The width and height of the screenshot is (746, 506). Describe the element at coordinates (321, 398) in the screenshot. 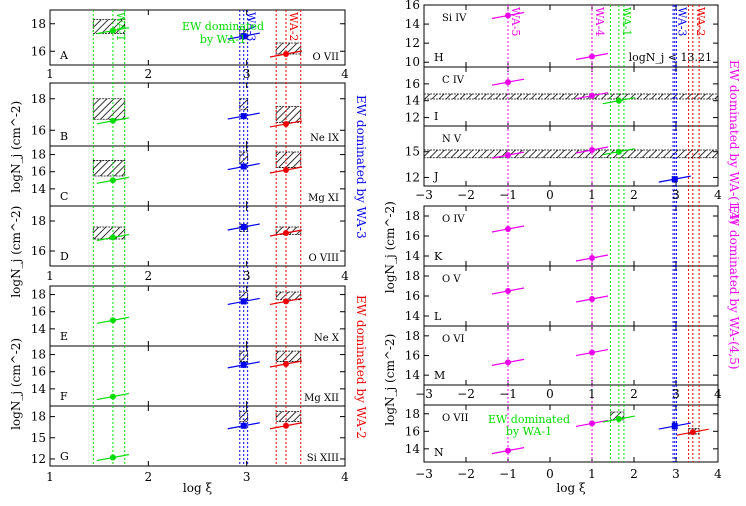

I see `ion-label: Mg XII` at that location.